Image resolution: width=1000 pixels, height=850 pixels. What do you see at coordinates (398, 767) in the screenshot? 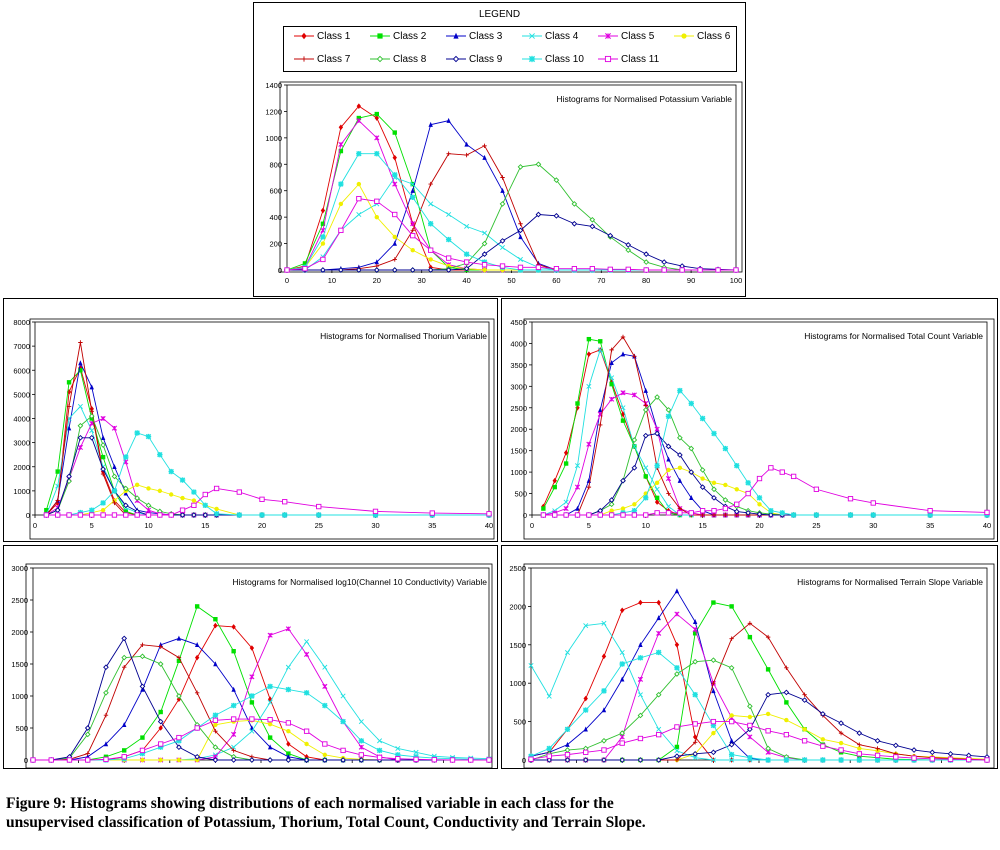
I see `x-tick-label: 80` at bounding box center [398, 767].